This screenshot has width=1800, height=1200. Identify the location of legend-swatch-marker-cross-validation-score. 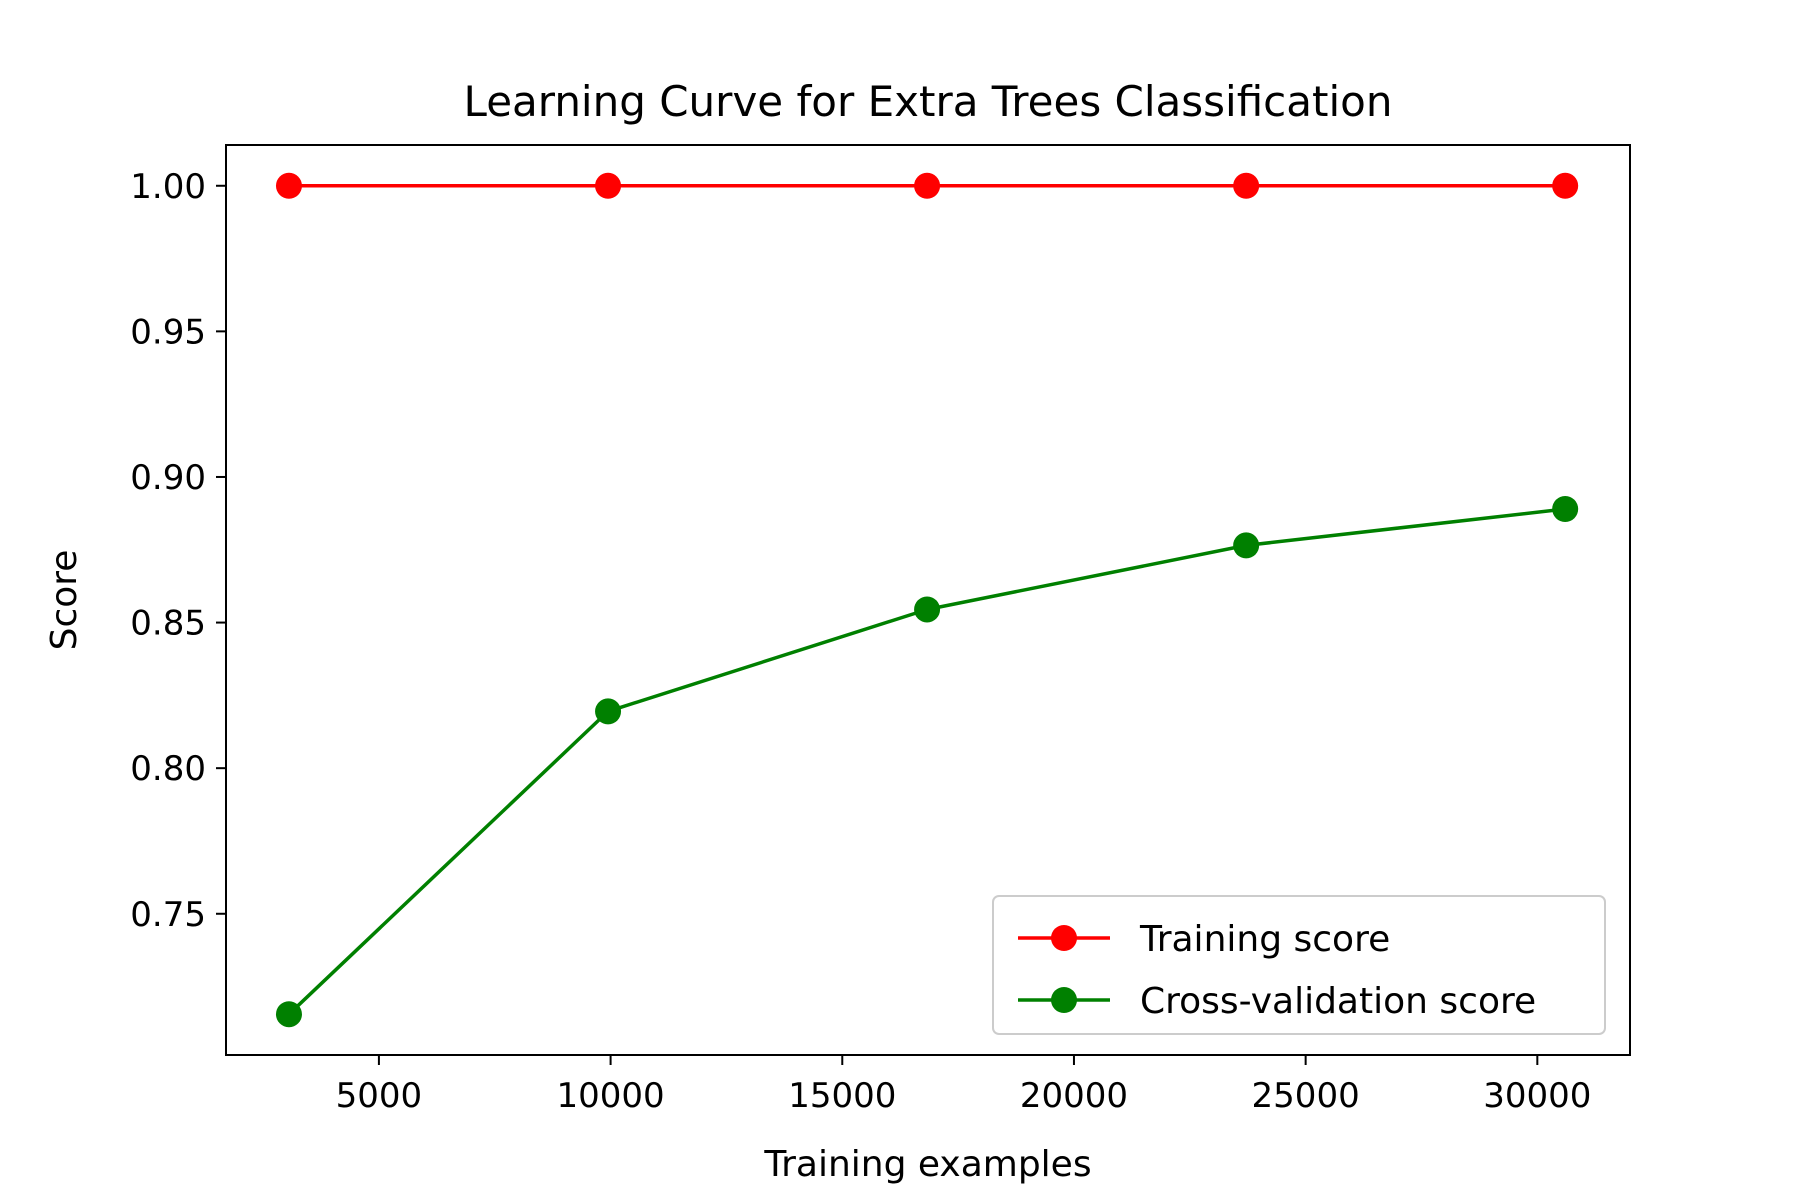
(1064, 1000).